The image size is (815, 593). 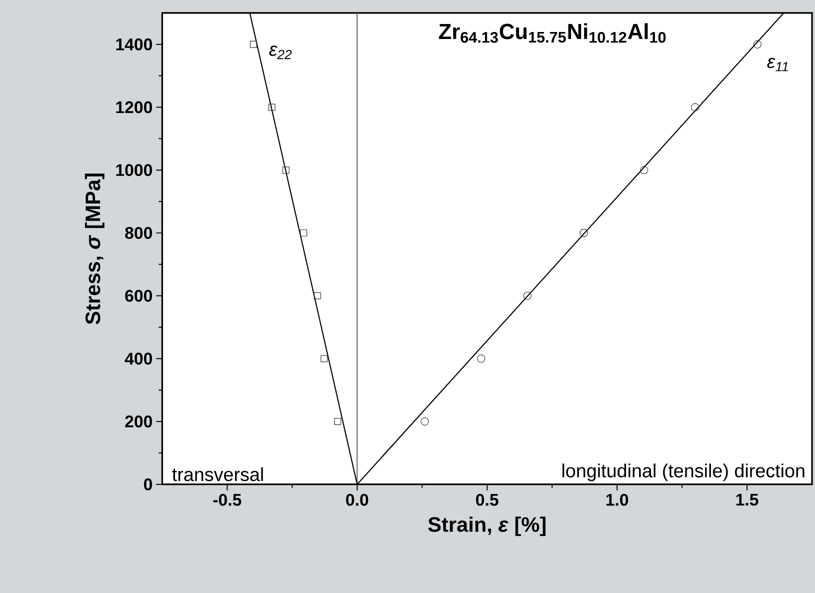 I want to click on y-tick-label: 1000, so click(x=134, y=170).